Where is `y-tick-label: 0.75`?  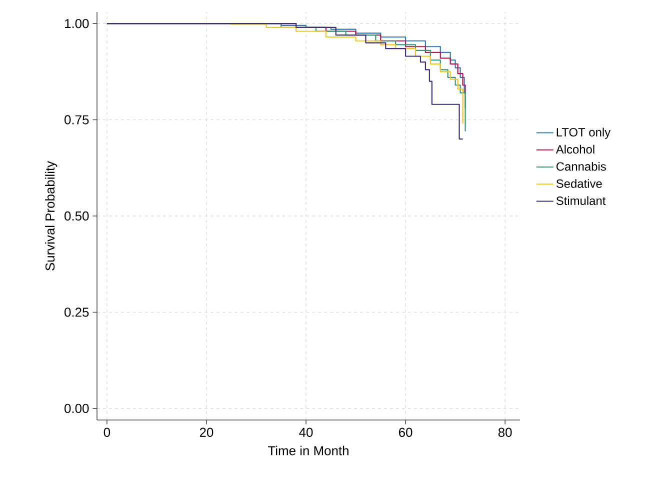 y-tick-label: 0.75 is located at coordinates (76, 119).